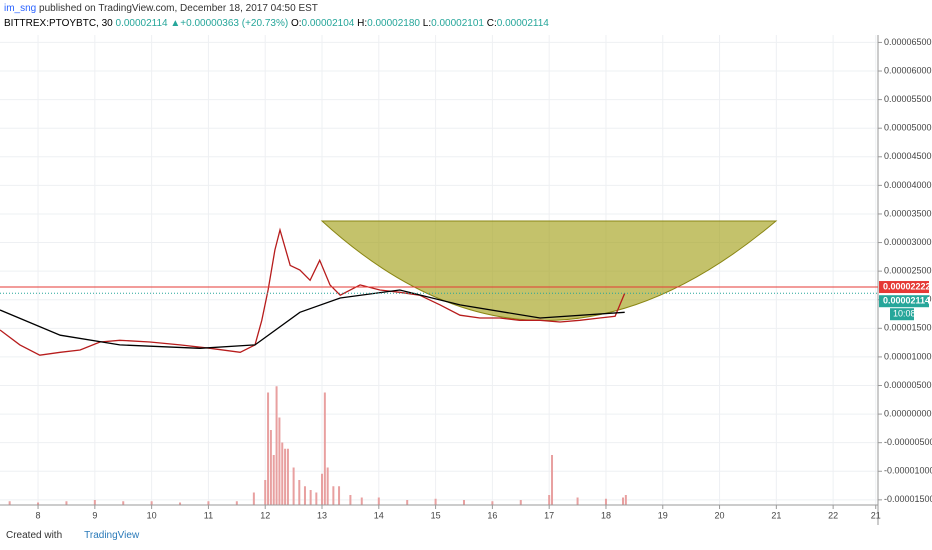 This screenshot has width=932, height=550. What do you see at coordinates (908, 356) in the screenshot?
I see `y-tick-label: 0.00001000` at bounding box center [908, 356].